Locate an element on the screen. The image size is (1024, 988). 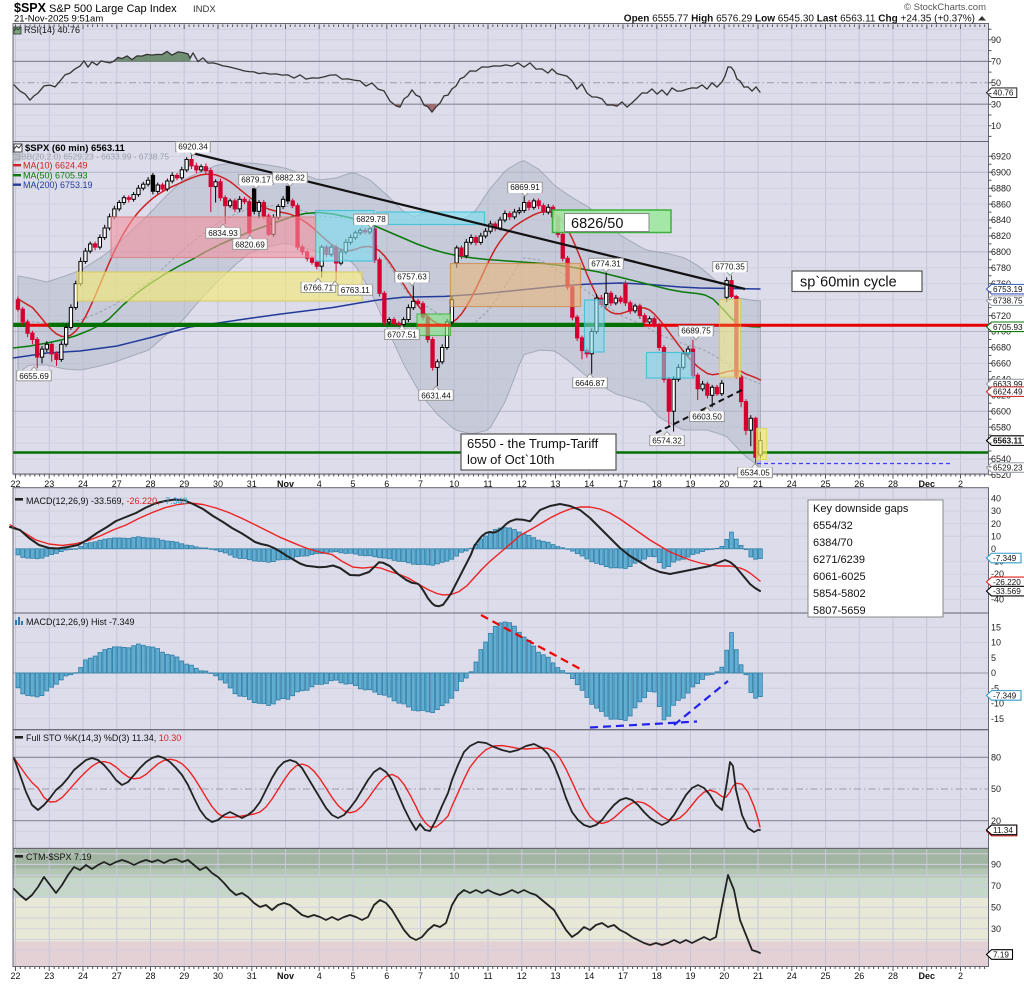
svg-text: 0 is located at coordinates (993, 673).